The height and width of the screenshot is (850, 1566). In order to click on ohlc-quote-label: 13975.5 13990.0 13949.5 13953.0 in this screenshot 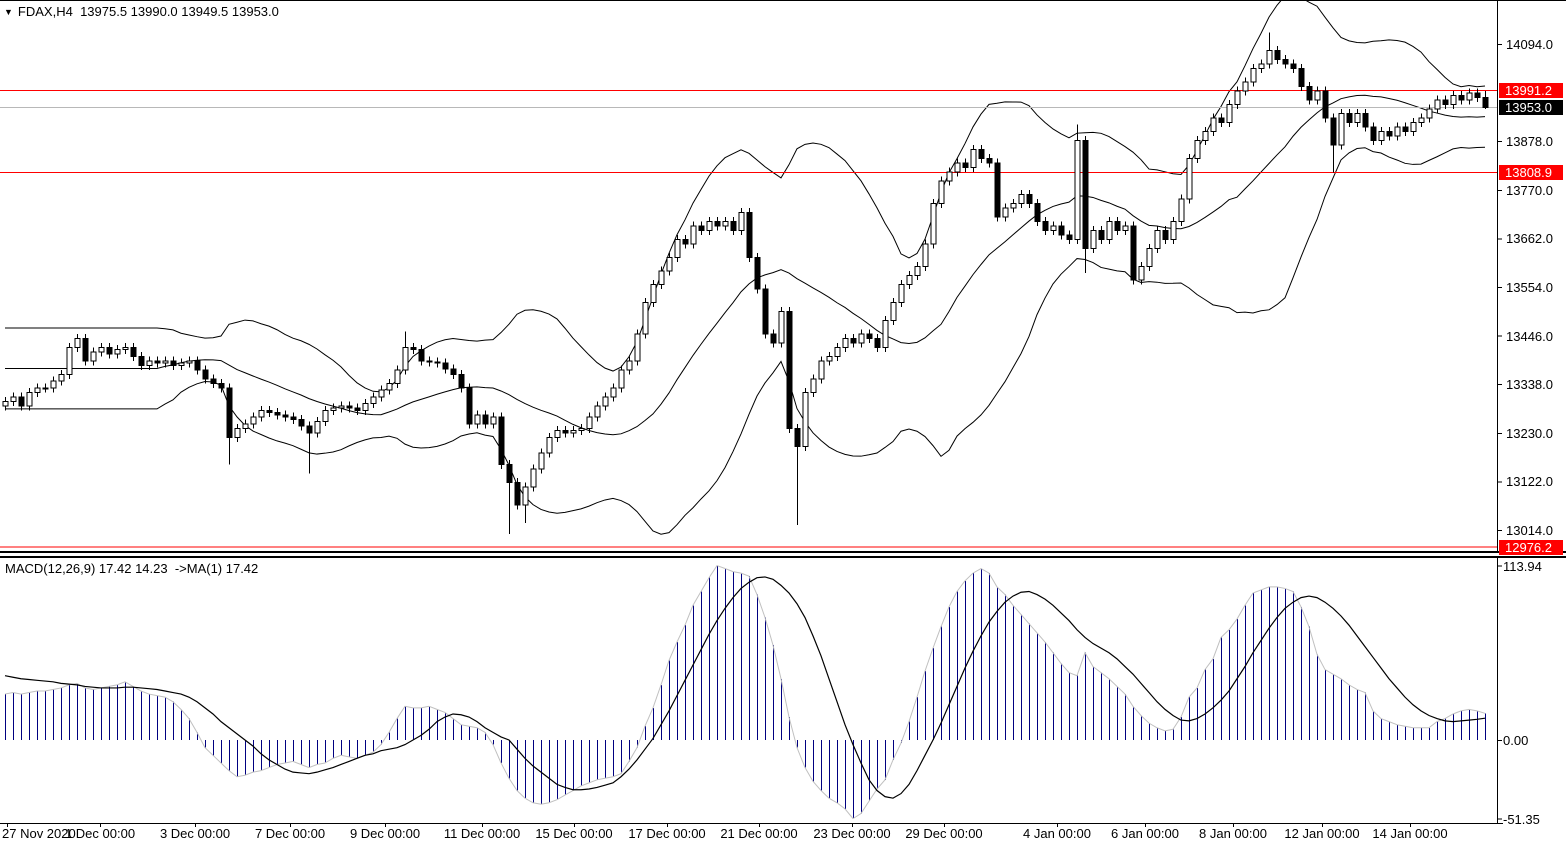, I will do `click(179, 11)`.